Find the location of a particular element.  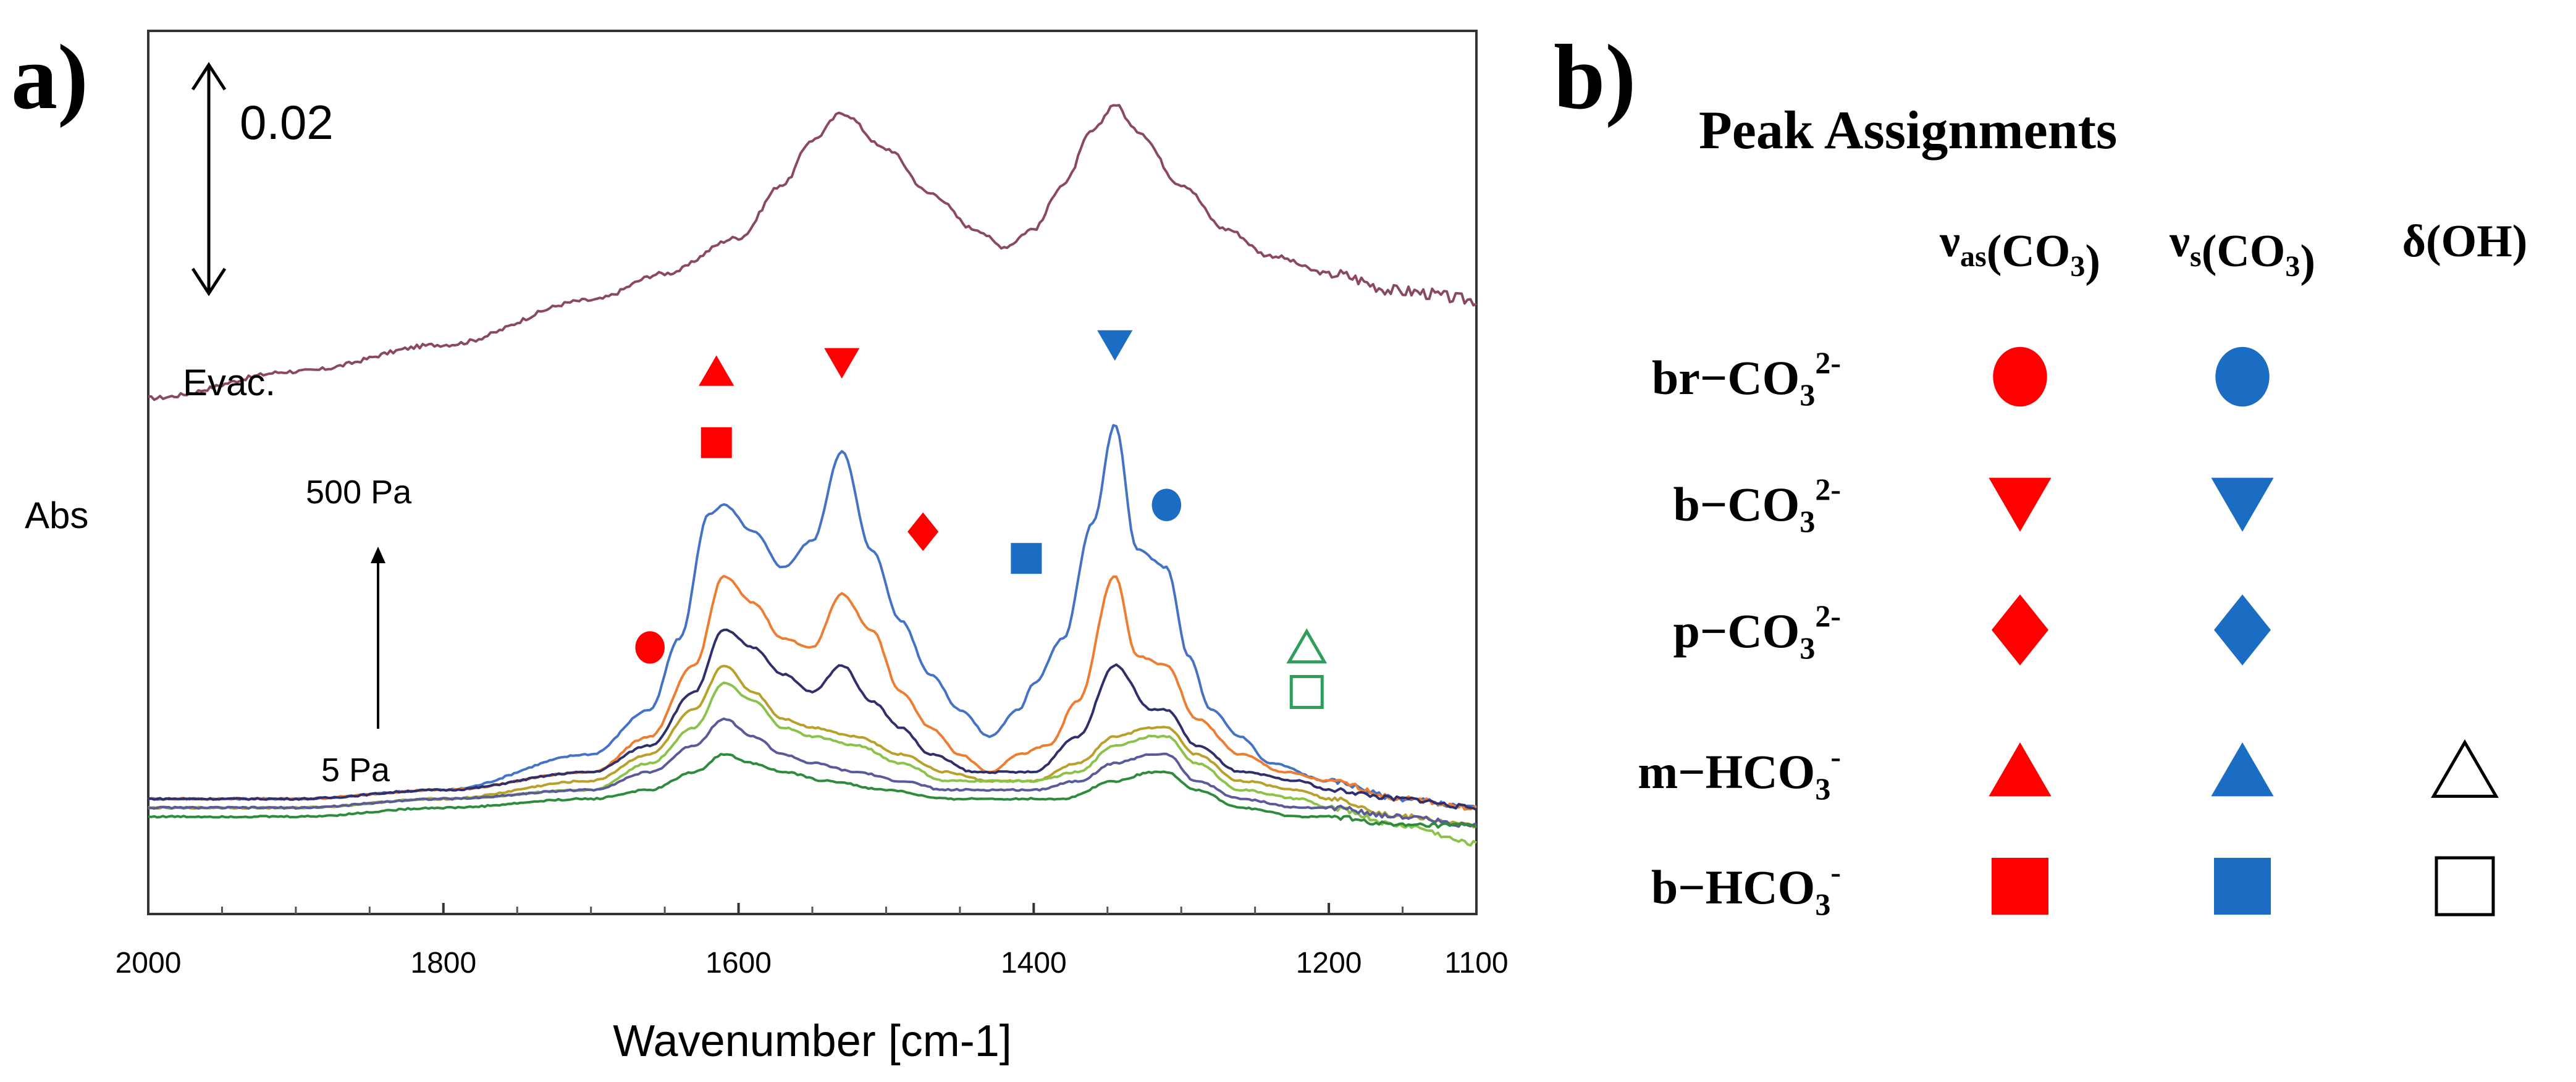

x-tick-label: 2000 is located at coordinates (149, 963).